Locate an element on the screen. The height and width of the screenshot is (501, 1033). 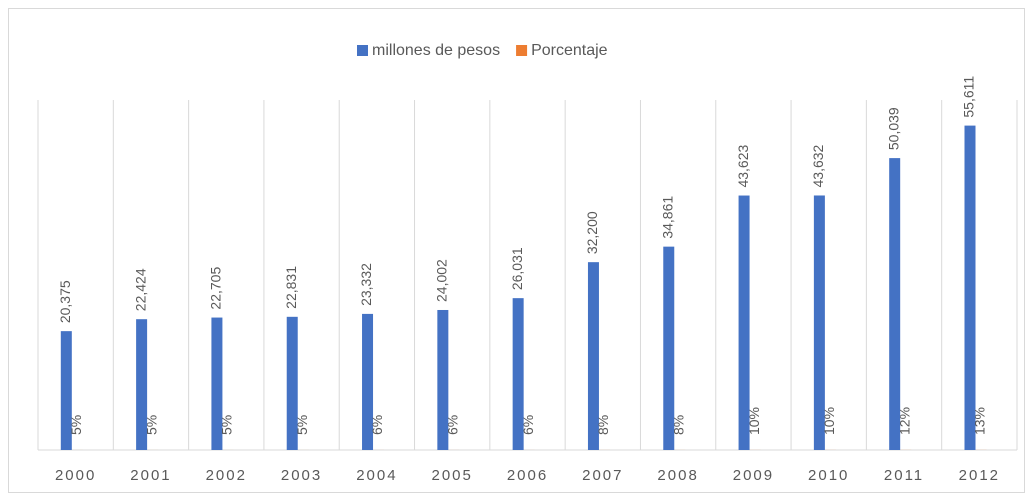
data-label: 22,831 is located at coordinates (291, 287).